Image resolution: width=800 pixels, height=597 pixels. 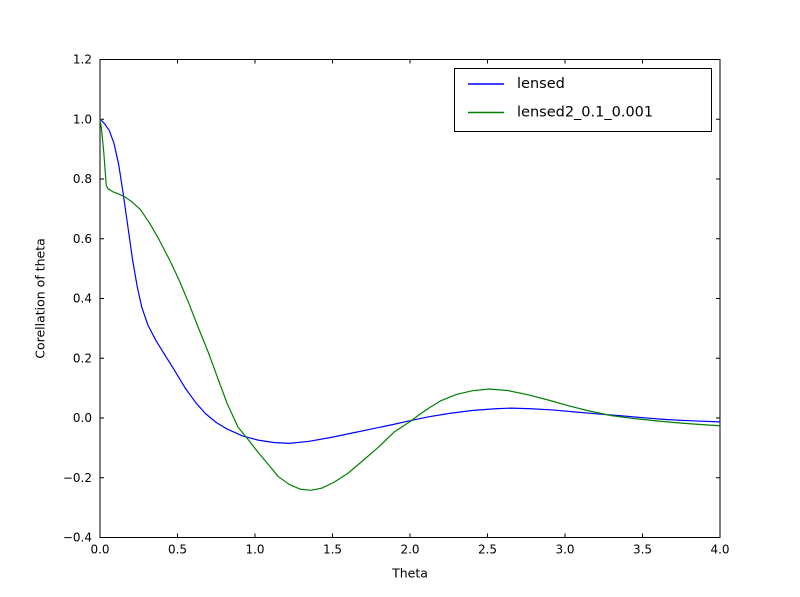 What do you see at coordinates (564, 549) in the screenshot?
I see `x-tick-label: 3.0` at bounding box center [564, 549].